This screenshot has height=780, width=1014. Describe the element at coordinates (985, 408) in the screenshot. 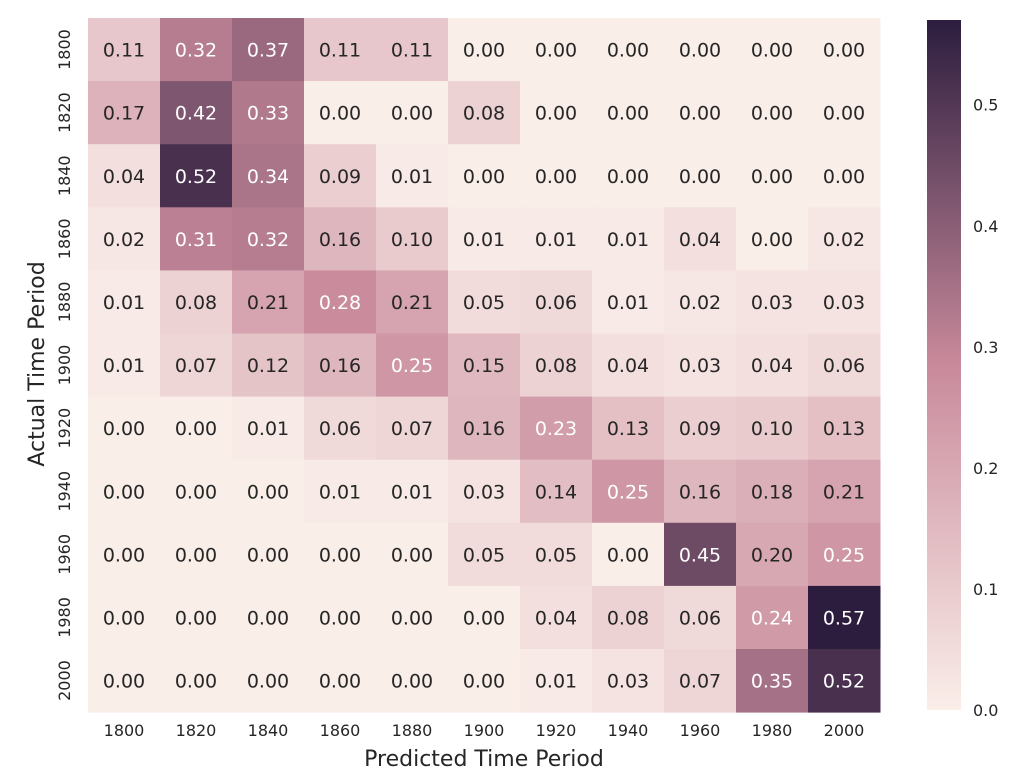

I see `colorbar-tick-labels: 0.0 0.1 0.2 0.3 0.4 0.5` at that location.